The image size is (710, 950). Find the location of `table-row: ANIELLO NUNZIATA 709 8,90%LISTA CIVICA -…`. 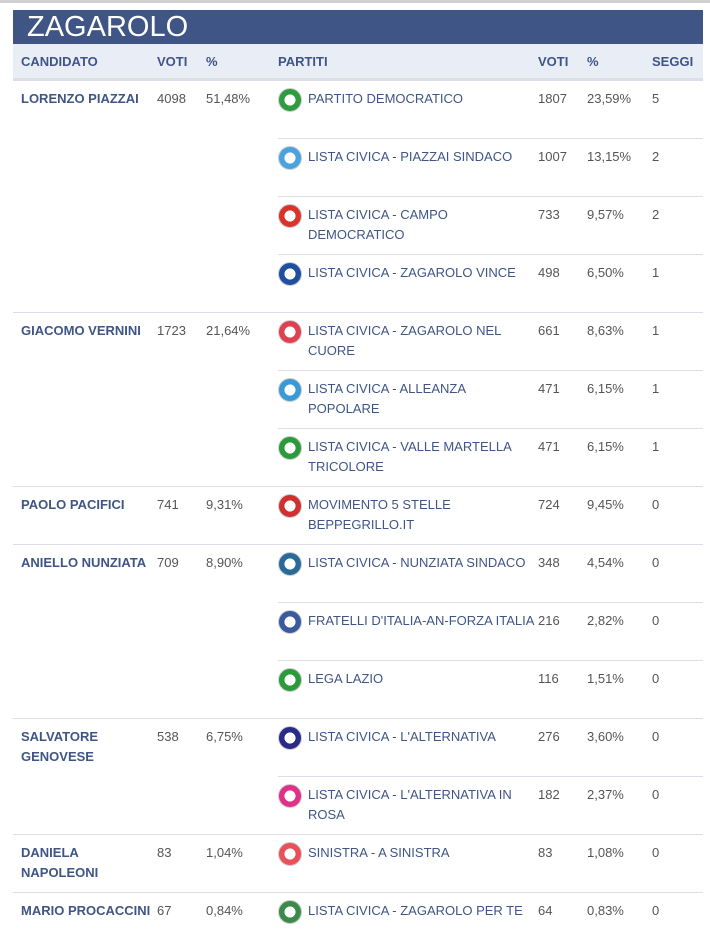

table-row: ANIELLO NUNZIATA 709 8,90%LISTA CIVICA -… is located at coordinates (358, 574).